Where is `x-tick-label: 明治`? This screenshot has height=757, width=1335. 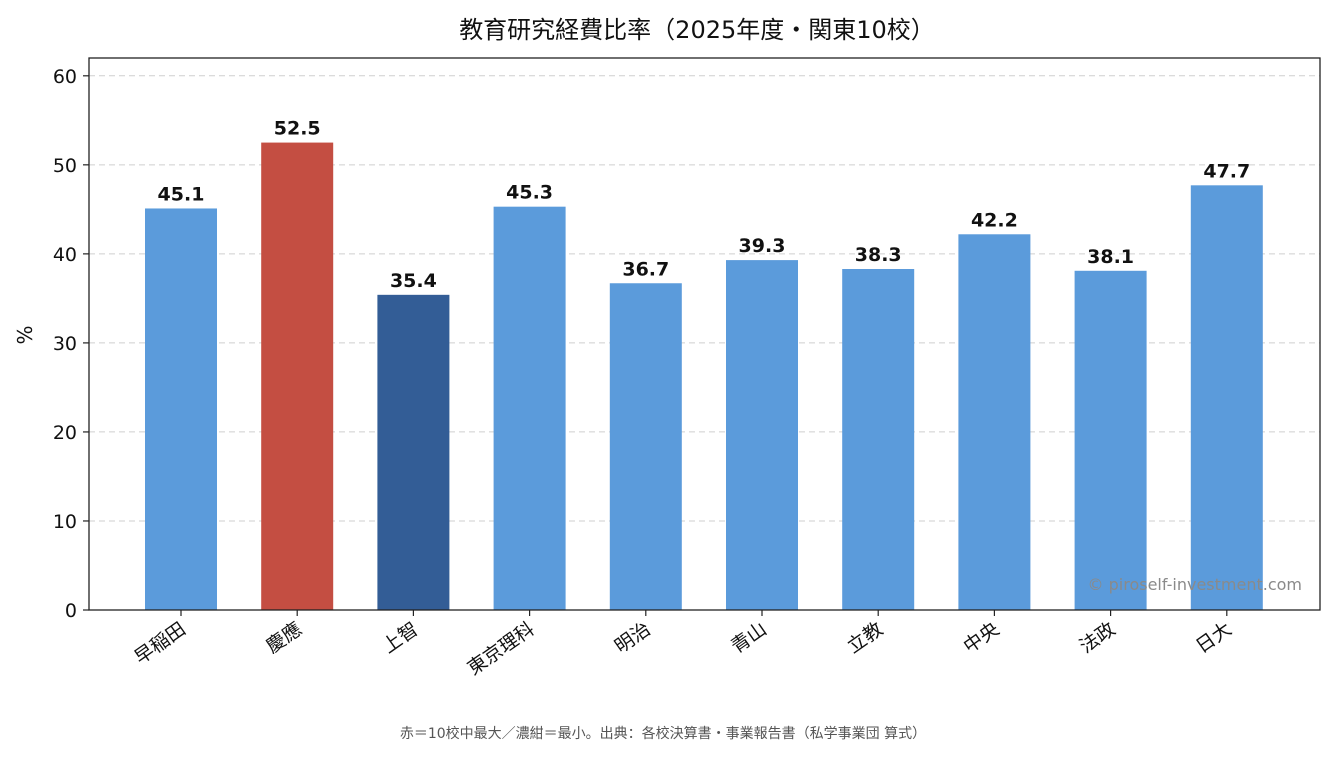 x-tick-label: 明治 is located at coordinates (633, 638).